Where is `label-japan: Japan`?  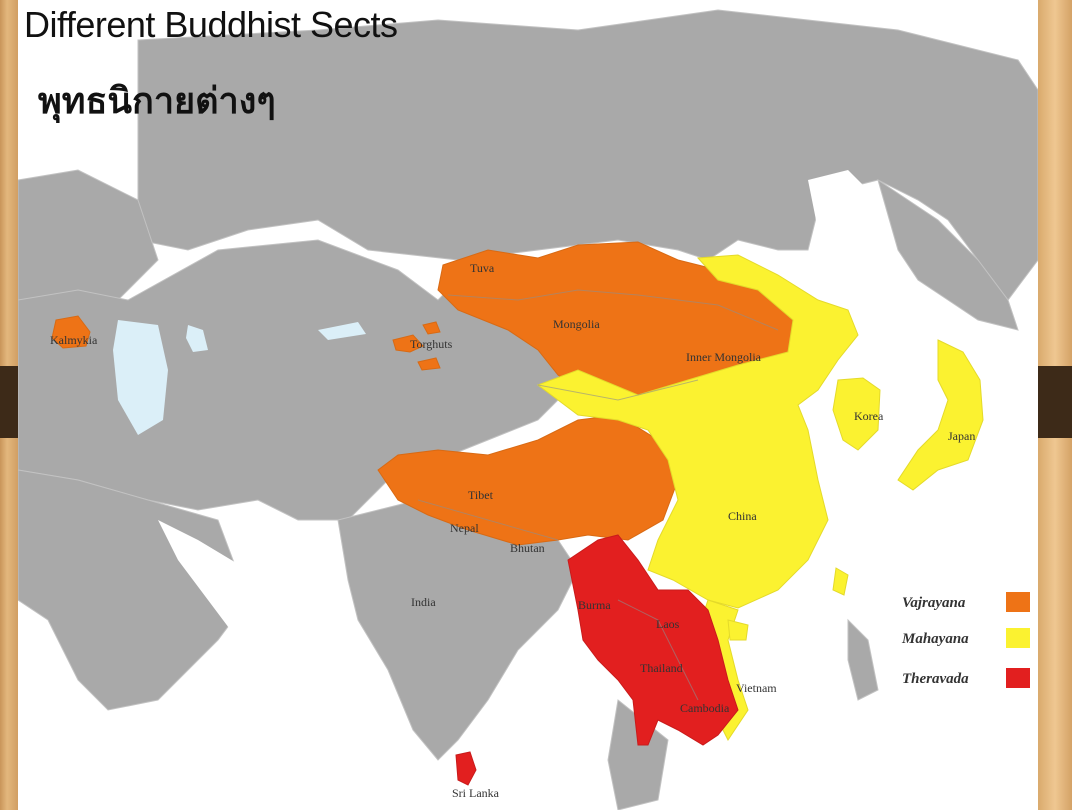 label-japan: Japan is located at coordinates (961, 436).